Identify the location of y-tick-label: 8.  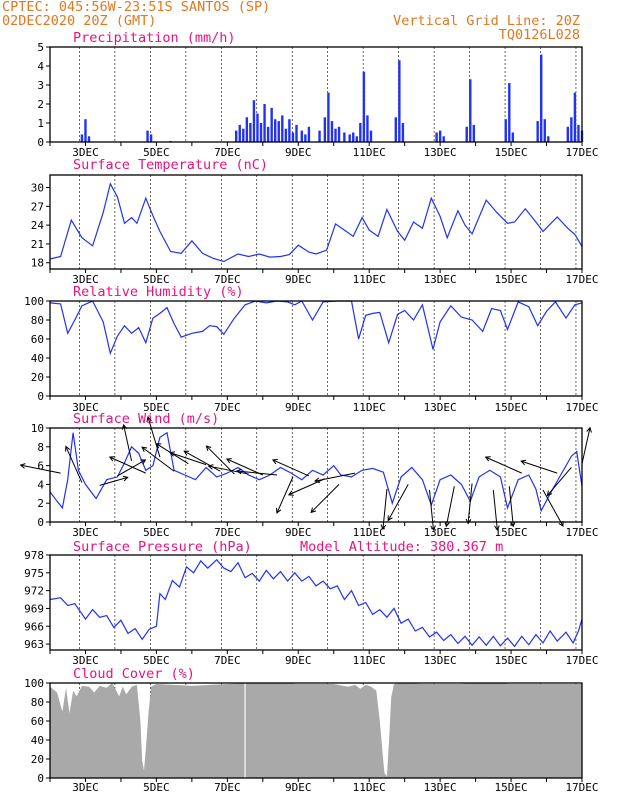
(40, 447).